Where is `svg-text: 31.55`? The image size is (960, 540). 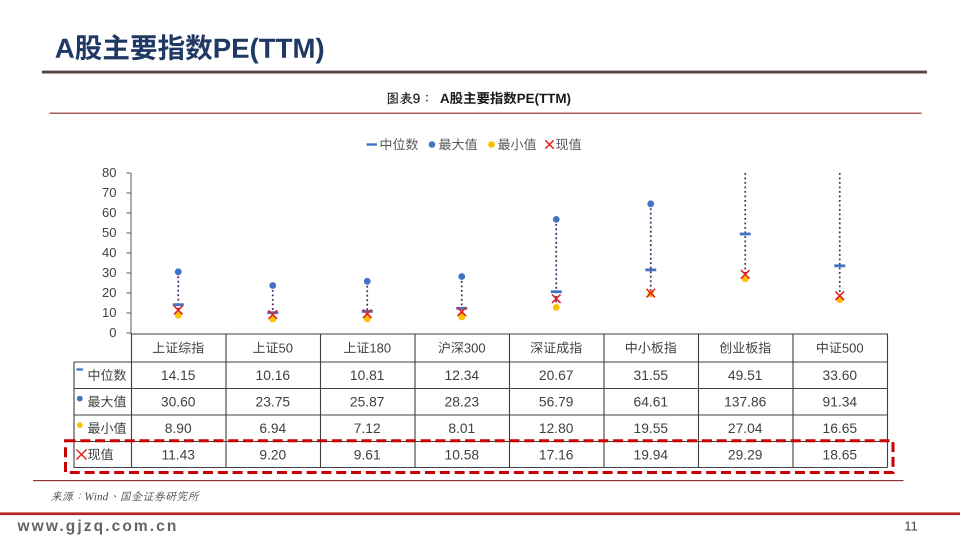 svg-text: 31.55 is located at coordinates (651, 375).